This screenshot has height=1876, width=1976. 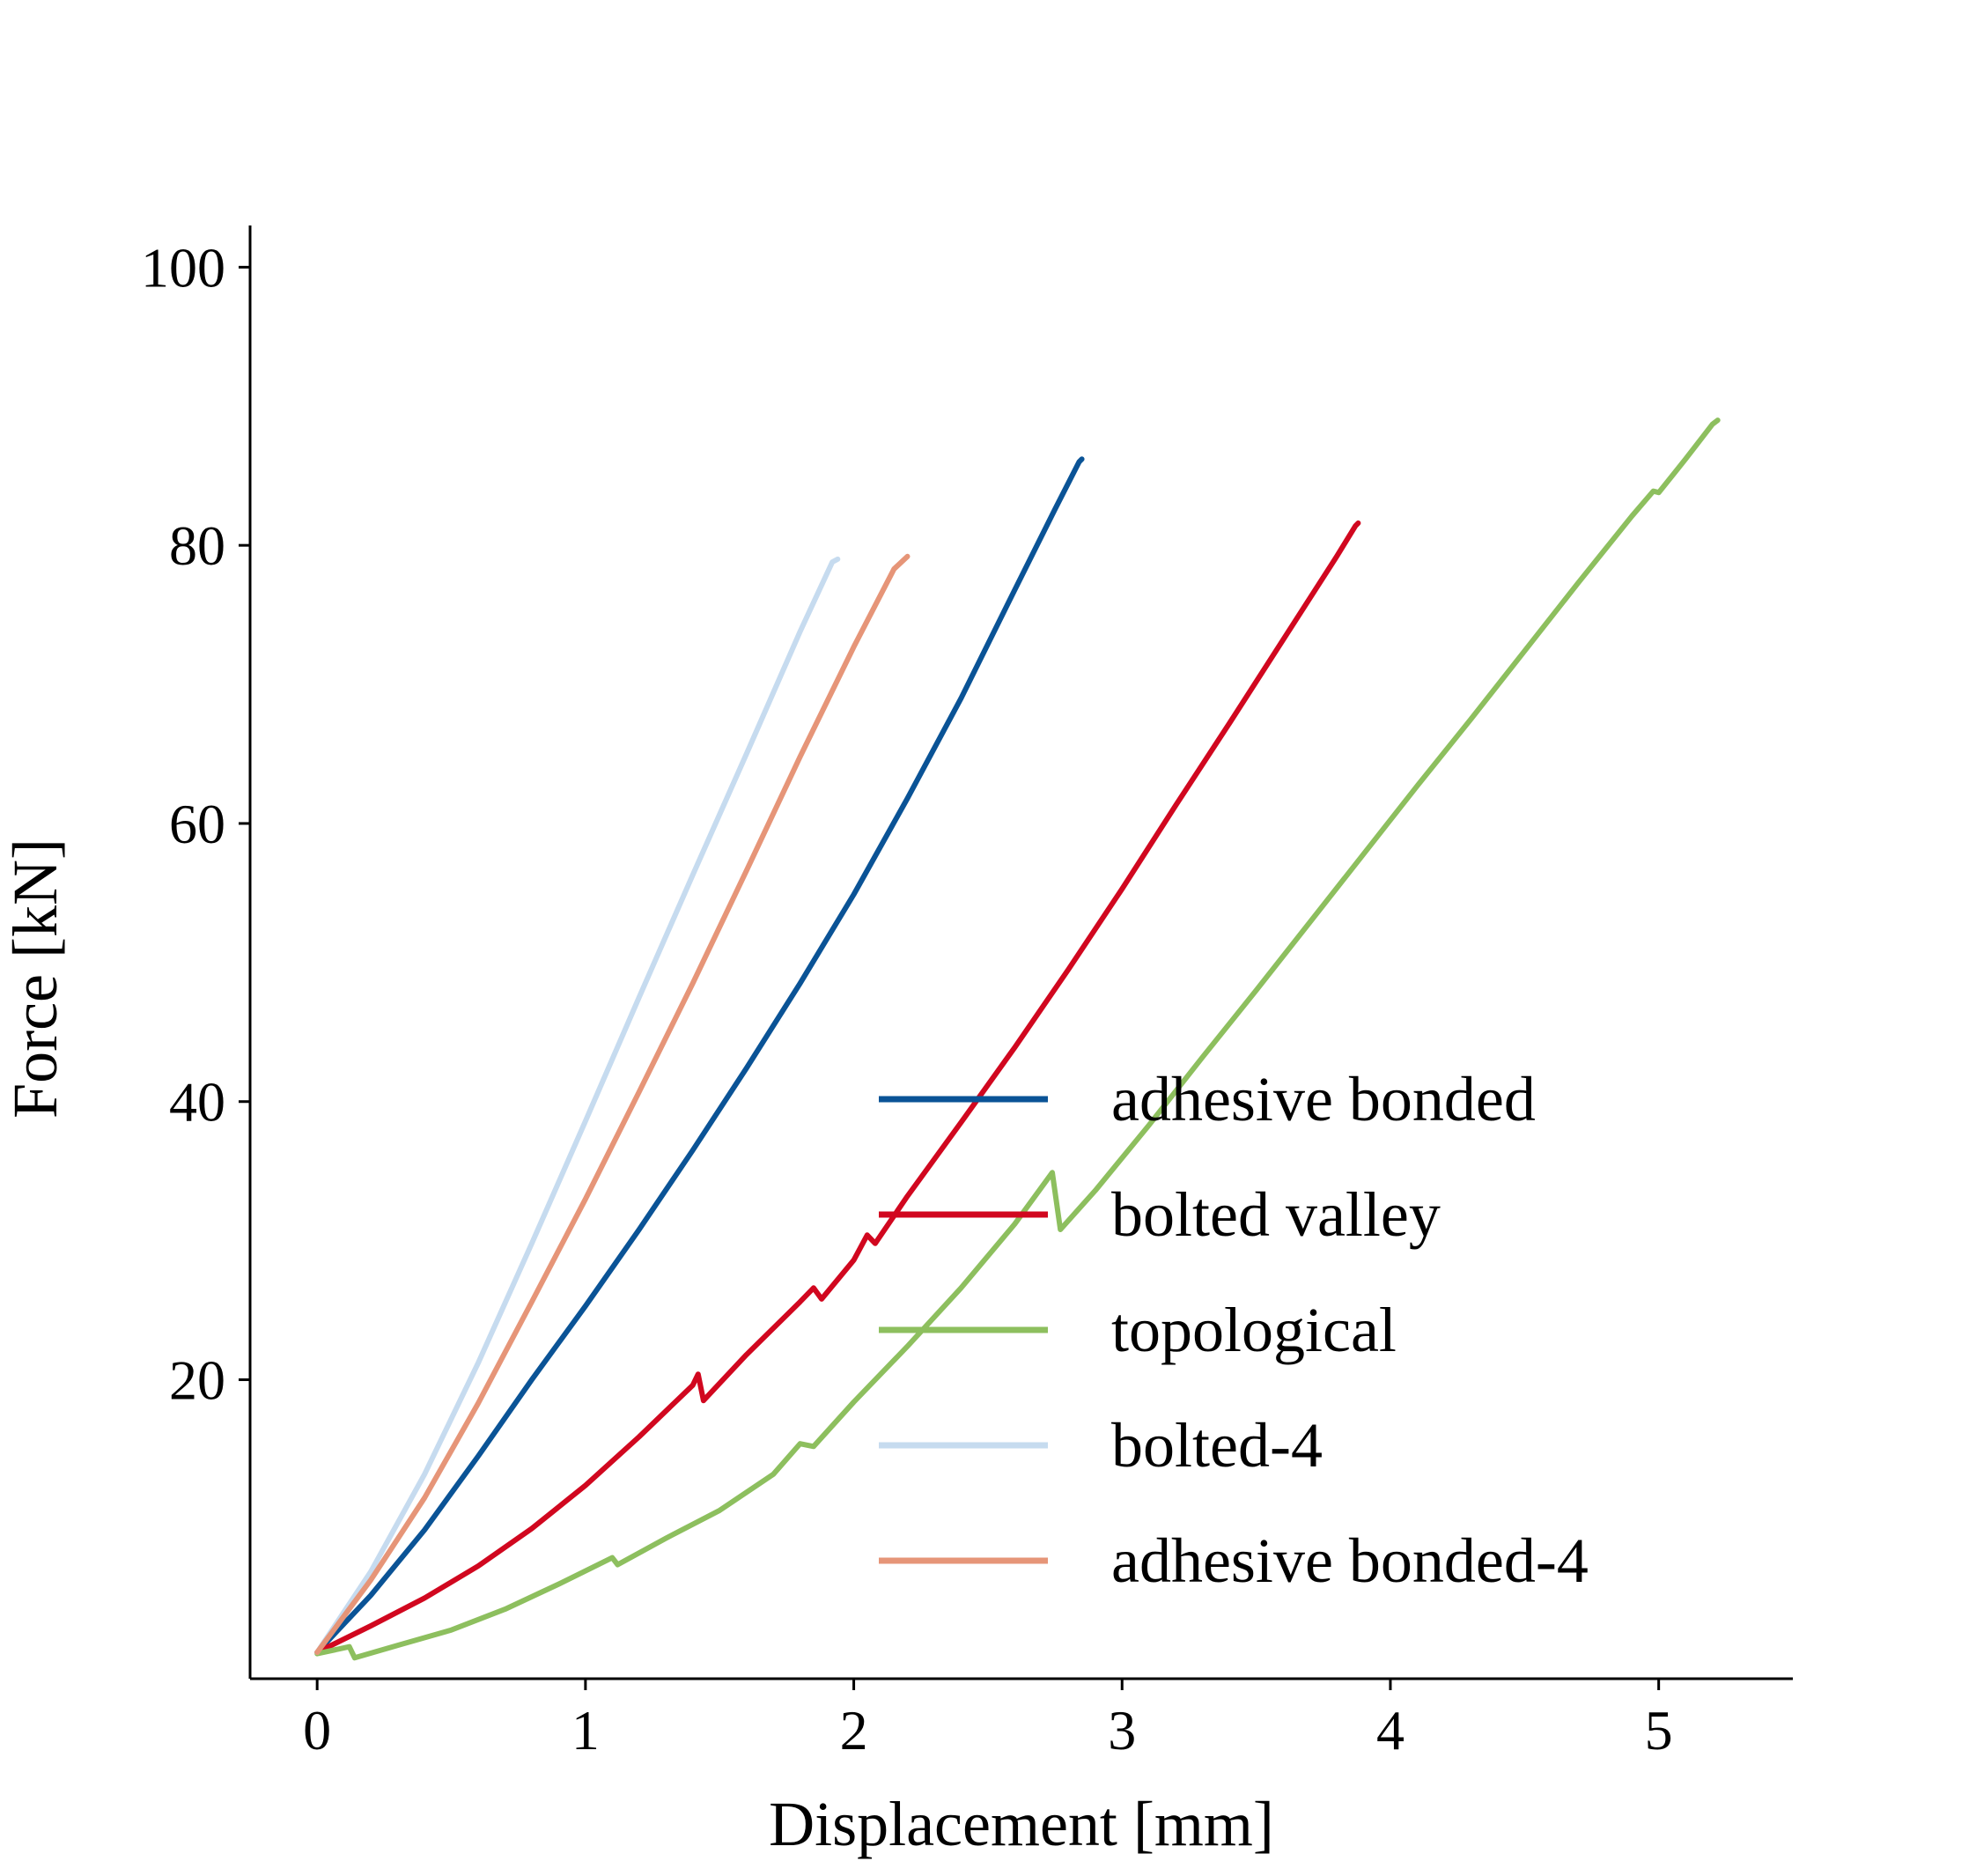 What do you see at coordinates (585, 1730) in the screenshot?
I see `x-tick-label: 1` at bounding box center [585, 1730].